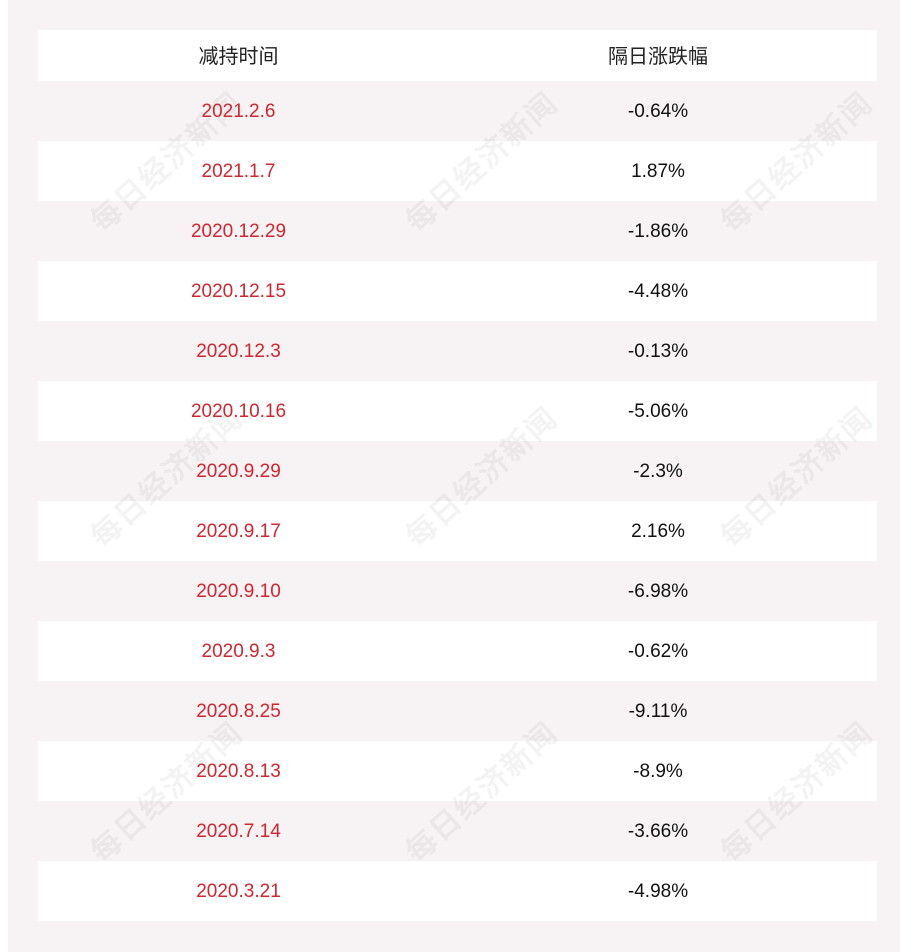 The image size is (900, 952). What do you see at coordinates (658, 651) in the screenshot?
I see `next-day-change-cell: -0.62%` at bounding box center [658, 651].